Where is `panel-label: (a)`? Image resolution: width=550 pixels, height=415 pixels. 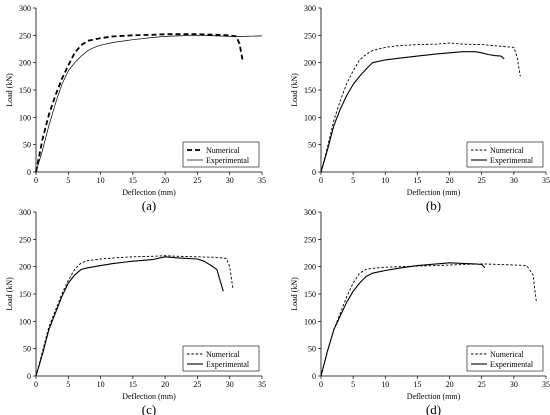 panel-label: (a) is located at coordinates (149, 205).